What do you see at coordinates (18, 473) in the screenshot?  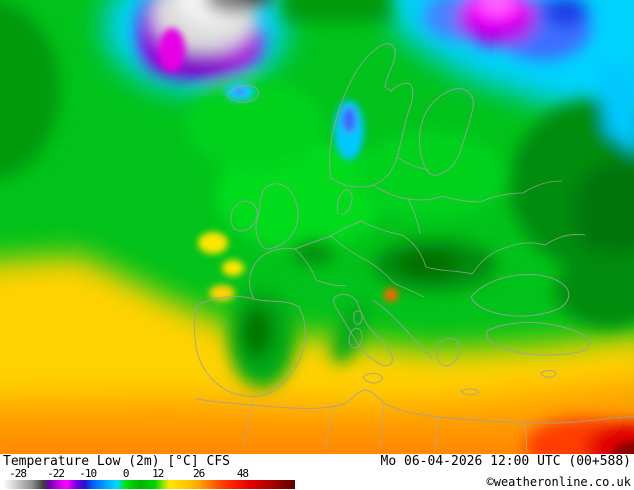 I see `legend-tick: -28` at bounding box center [18, 473].